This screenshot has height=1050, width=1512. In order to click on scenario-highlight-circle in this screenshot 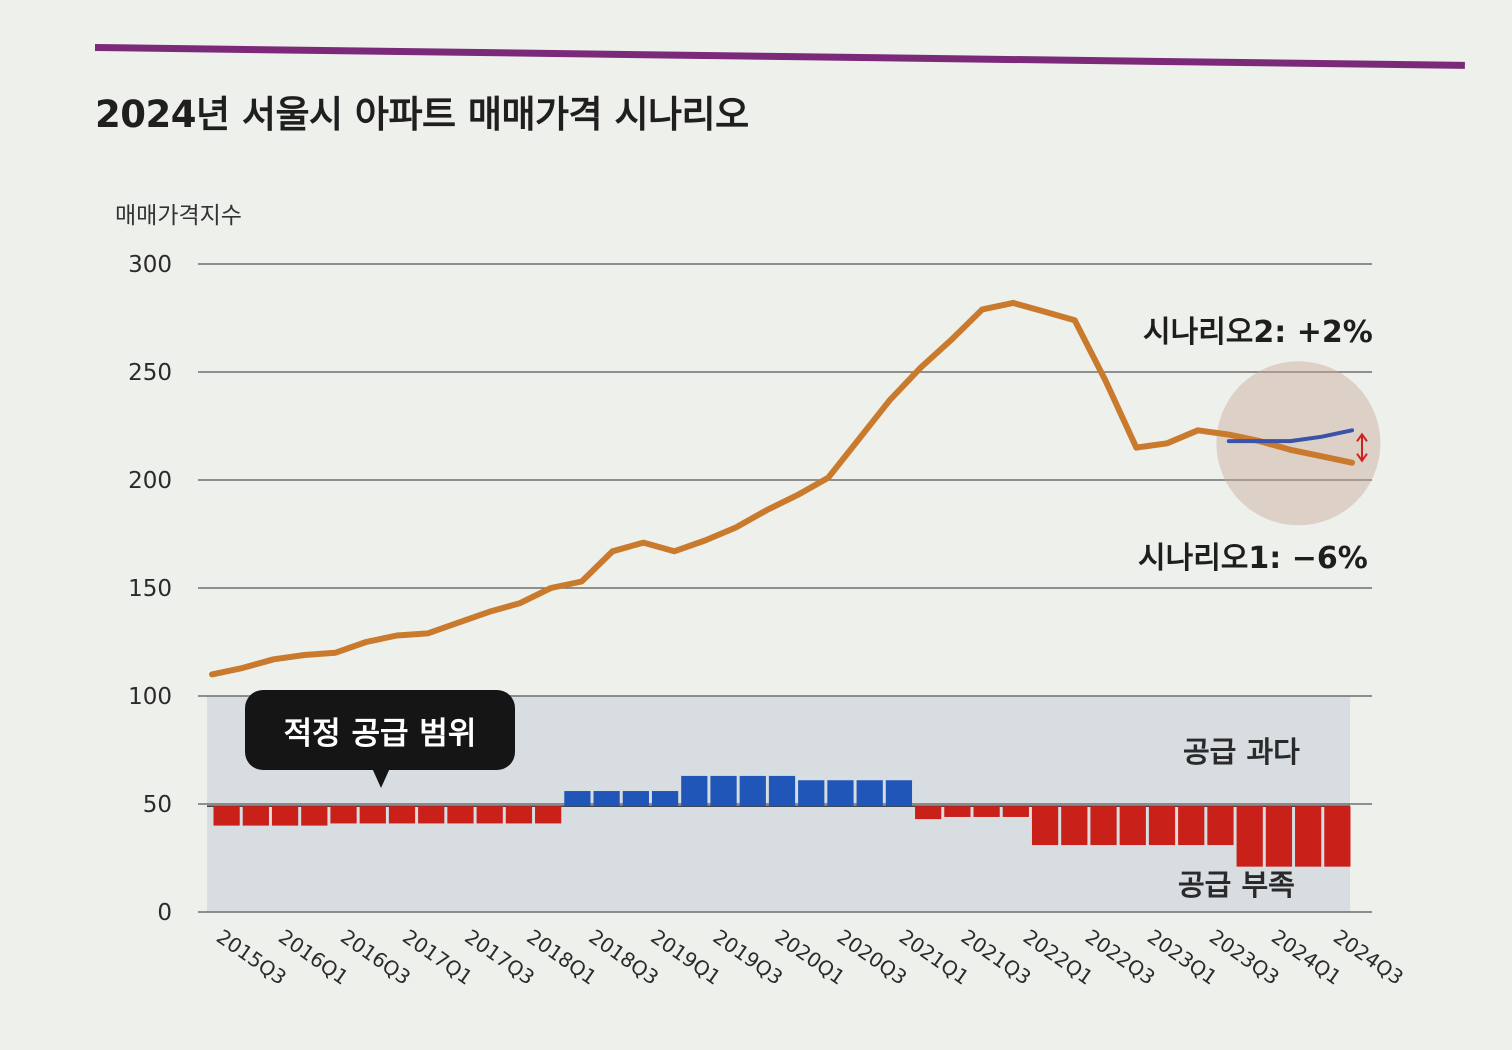, I will do `click(1298, 443)`.